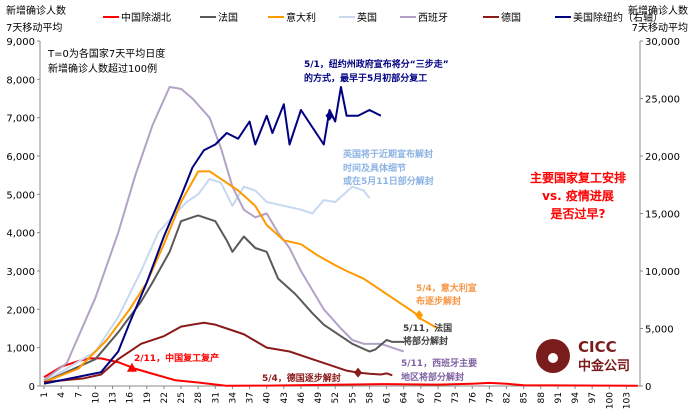 Image resolution: width=693 pixels, height=418 pixels. I want to click on title-annotation: 主要国家复工安排 vs. 疫情进展 是否过早?, so click(578, 195).